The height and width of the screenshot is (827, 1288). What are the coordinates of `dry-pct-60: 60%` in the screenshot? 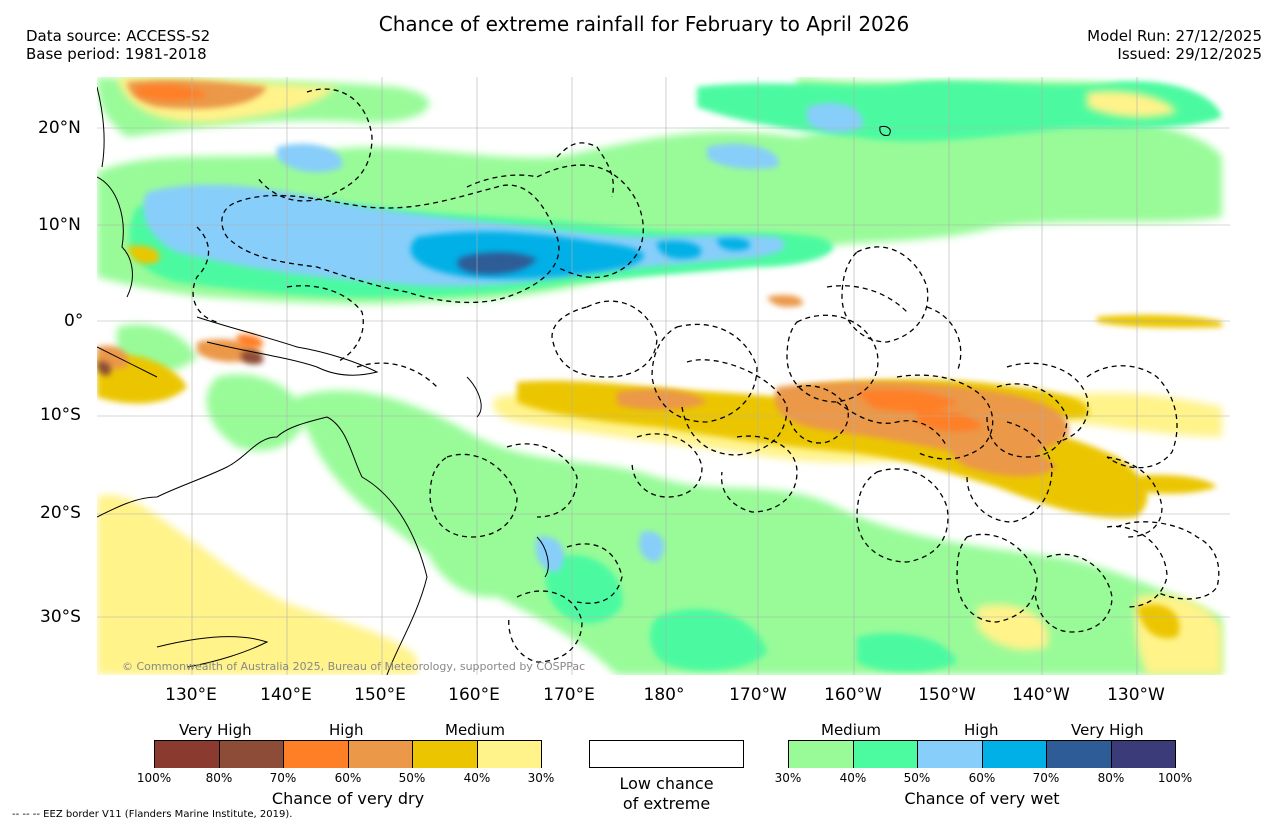 It's located at (348, 778).